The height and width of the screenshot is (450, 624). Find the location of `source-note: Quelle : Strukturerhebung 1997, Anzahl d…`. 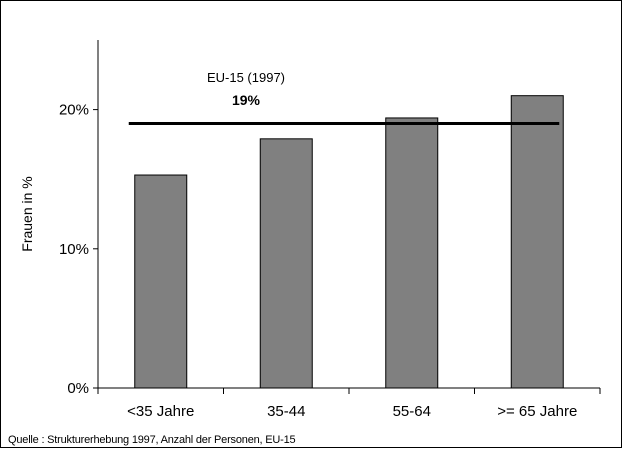

source-note: Quelle : Strukturerhebung 1997, Anzahl d… is located at coordinates (152, 440).